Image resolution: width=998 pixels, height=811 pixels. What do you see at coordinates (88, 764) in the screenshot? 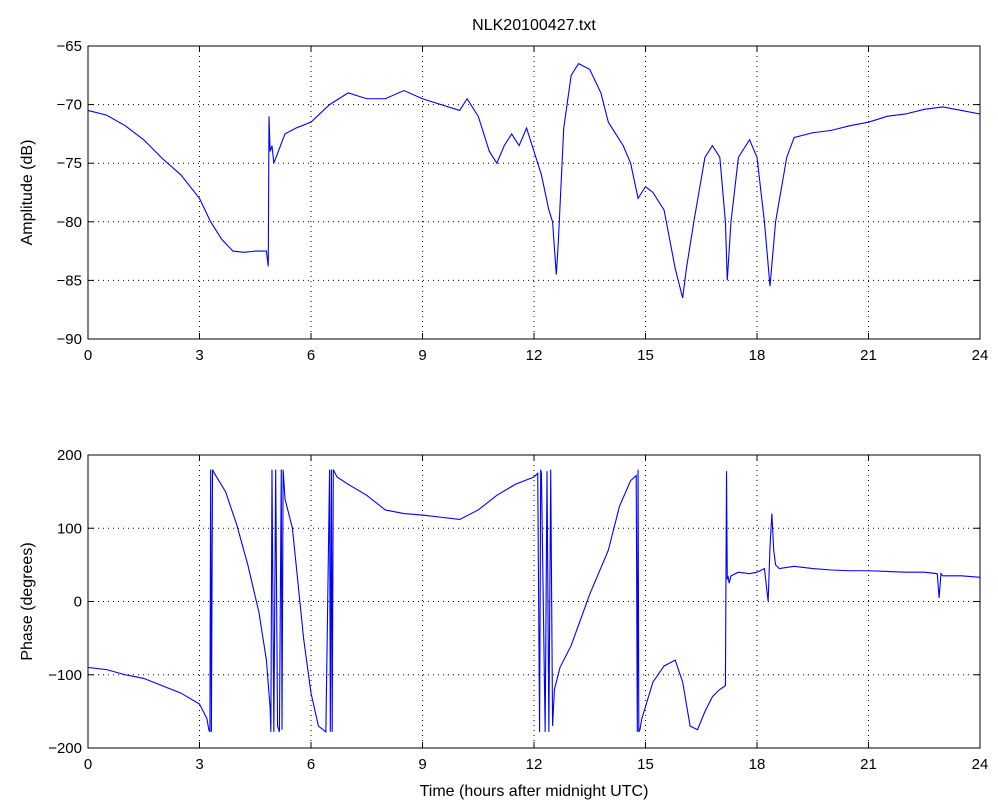
I see `phase-x-tick-label: 0` at bounding box center [88, 764].